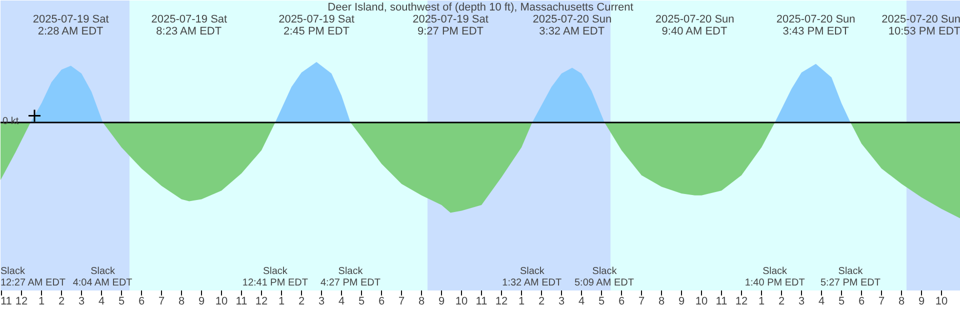  Describe the element at coordinates (102, 277) in the screenshot. I see `text: Slack 4:04 AM EDT` at that location.